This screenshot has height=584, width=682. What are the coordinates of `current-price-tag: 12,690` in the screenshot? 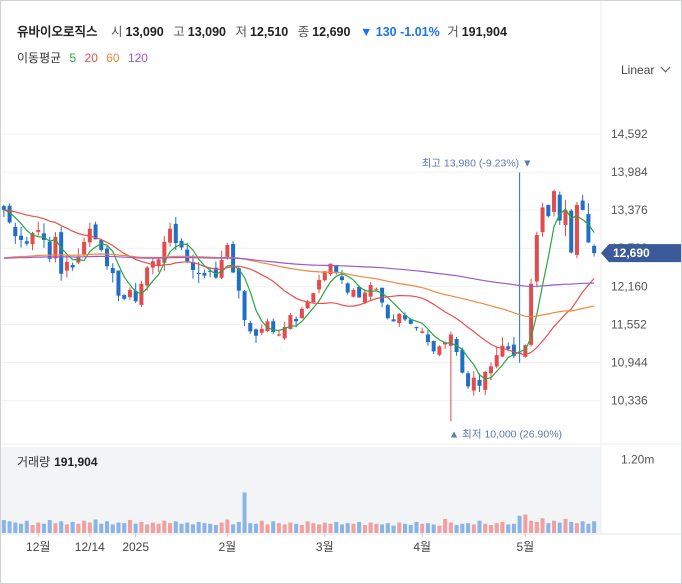 It's located at (641, 253).